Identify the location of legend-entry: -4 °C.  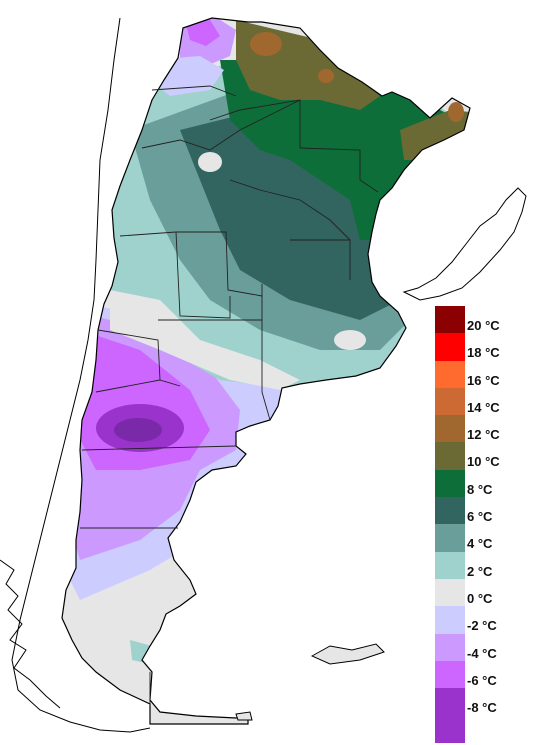
(481, 647).